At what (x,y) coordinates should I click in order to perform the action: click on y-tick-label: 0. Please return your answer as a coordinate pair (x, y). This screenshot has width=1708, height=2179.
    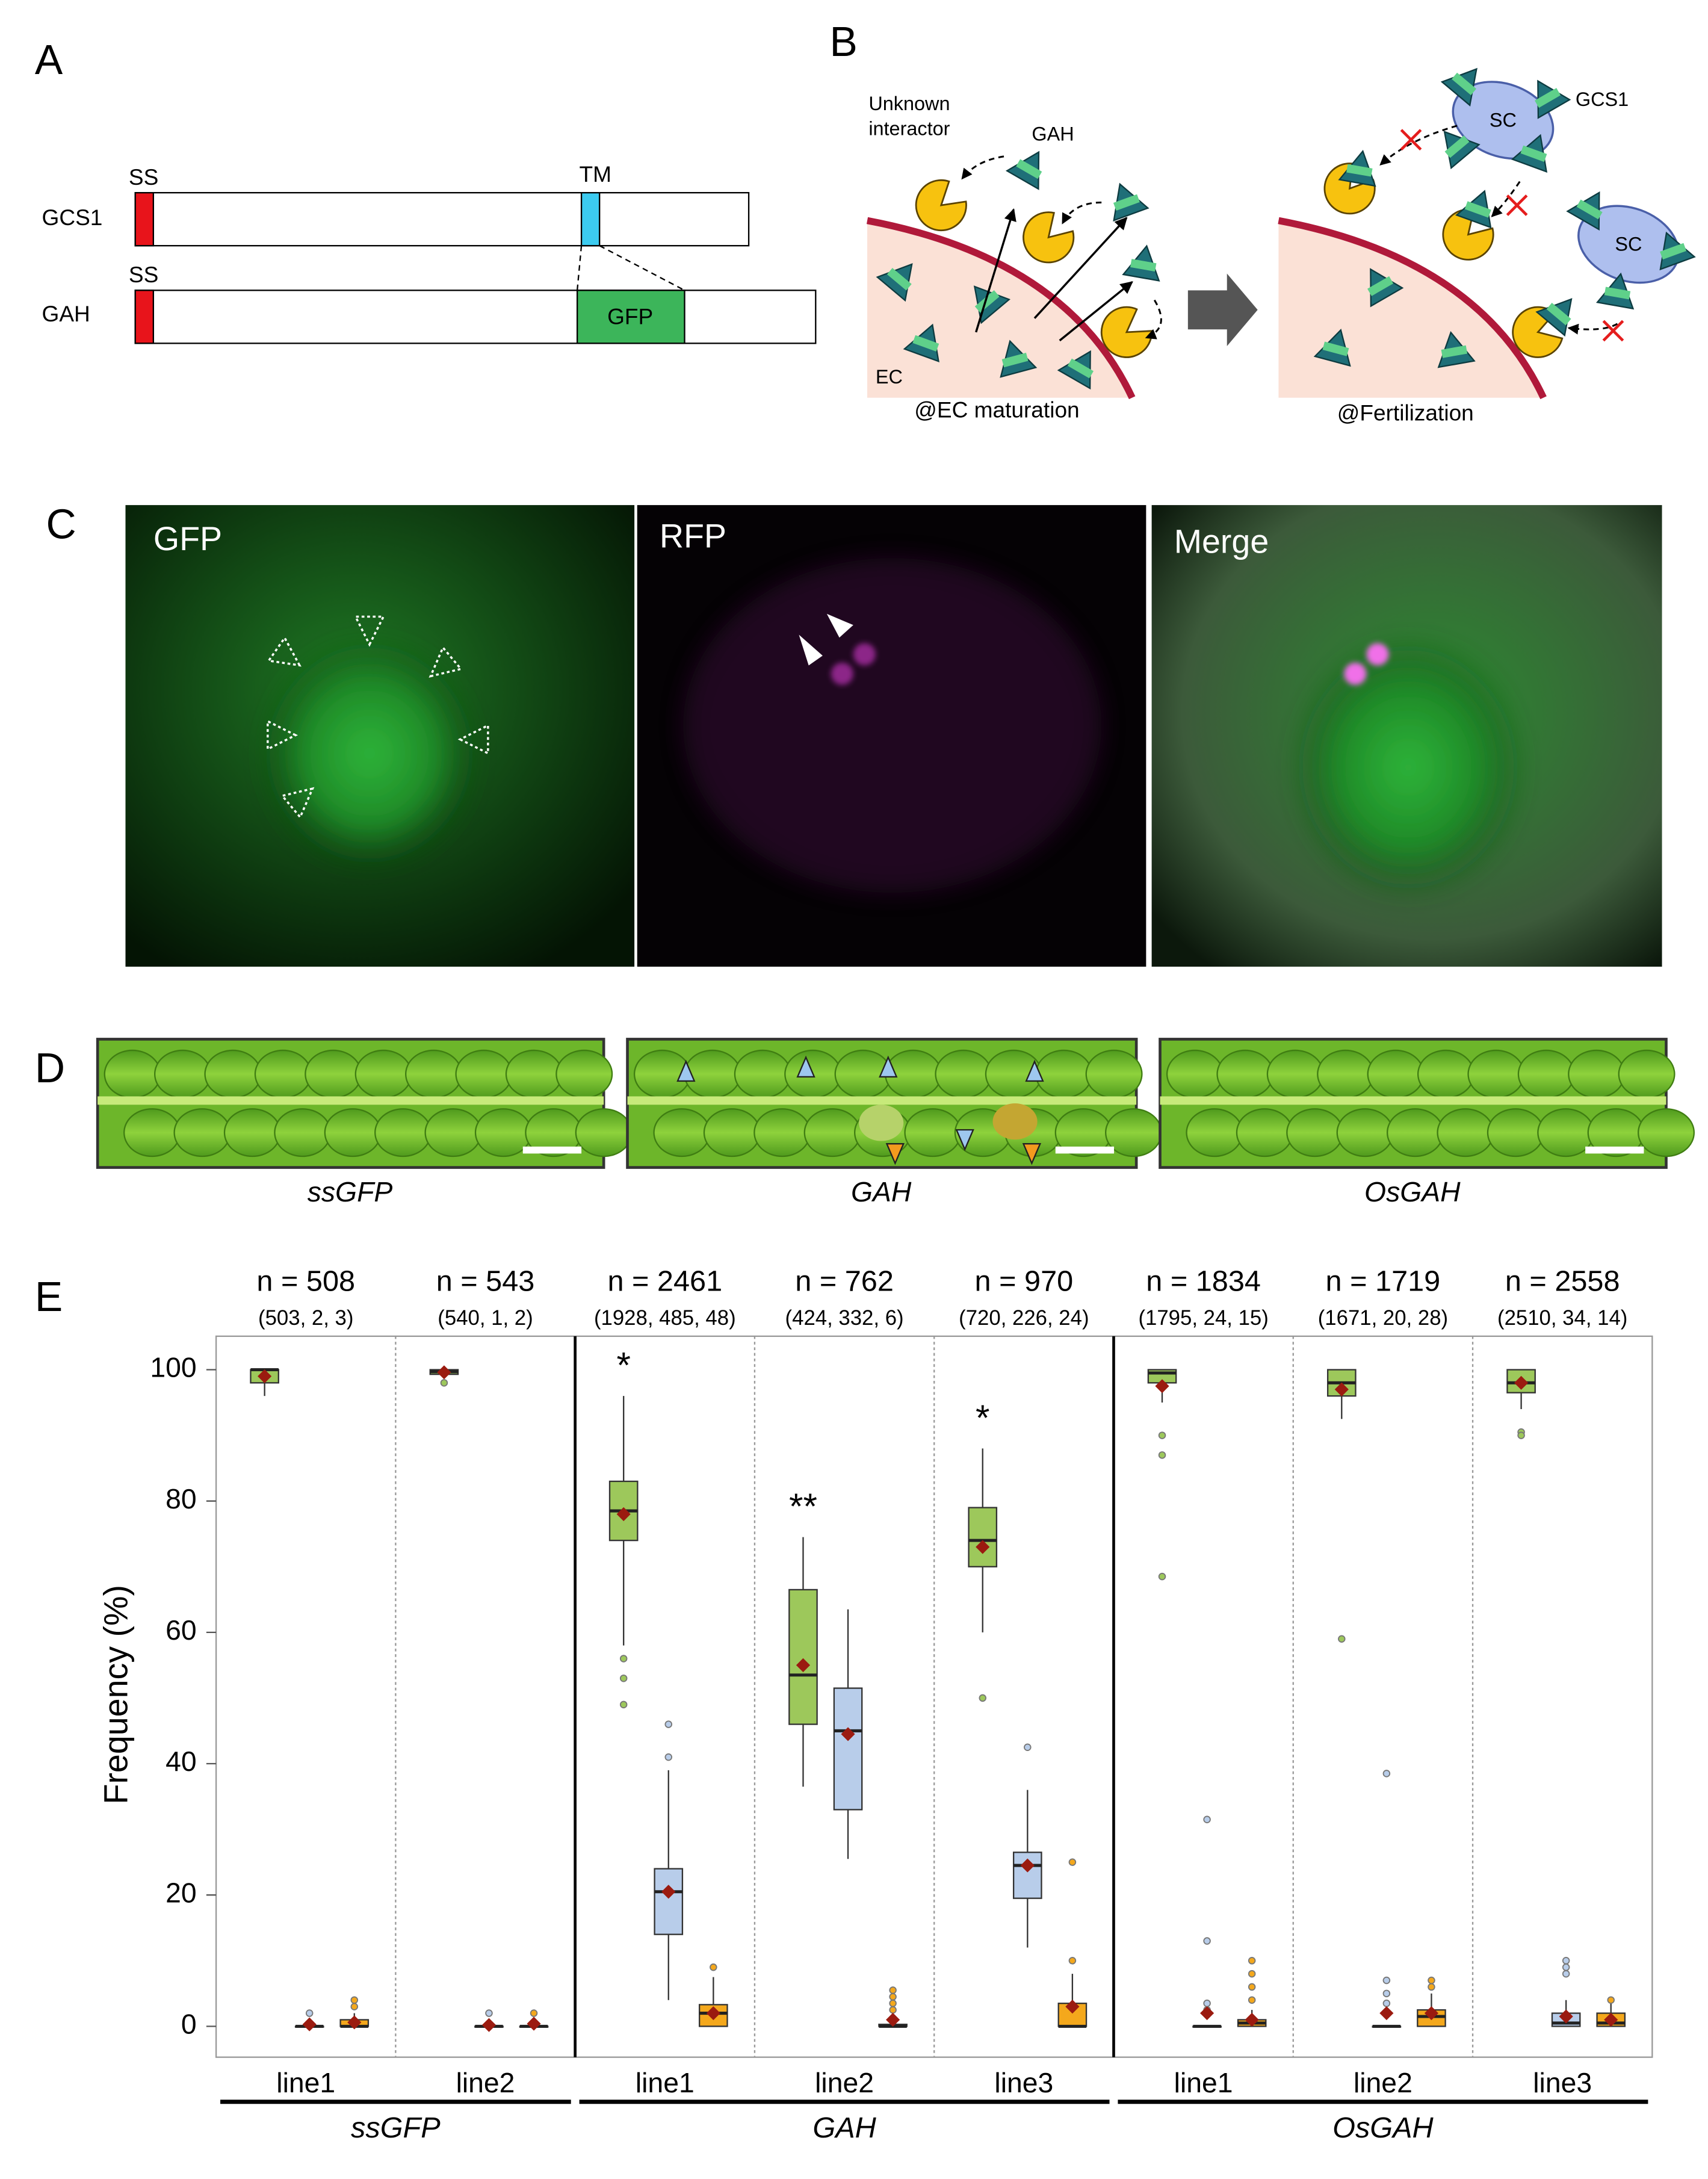
    Looking at the image, I should click on (189, 2024).